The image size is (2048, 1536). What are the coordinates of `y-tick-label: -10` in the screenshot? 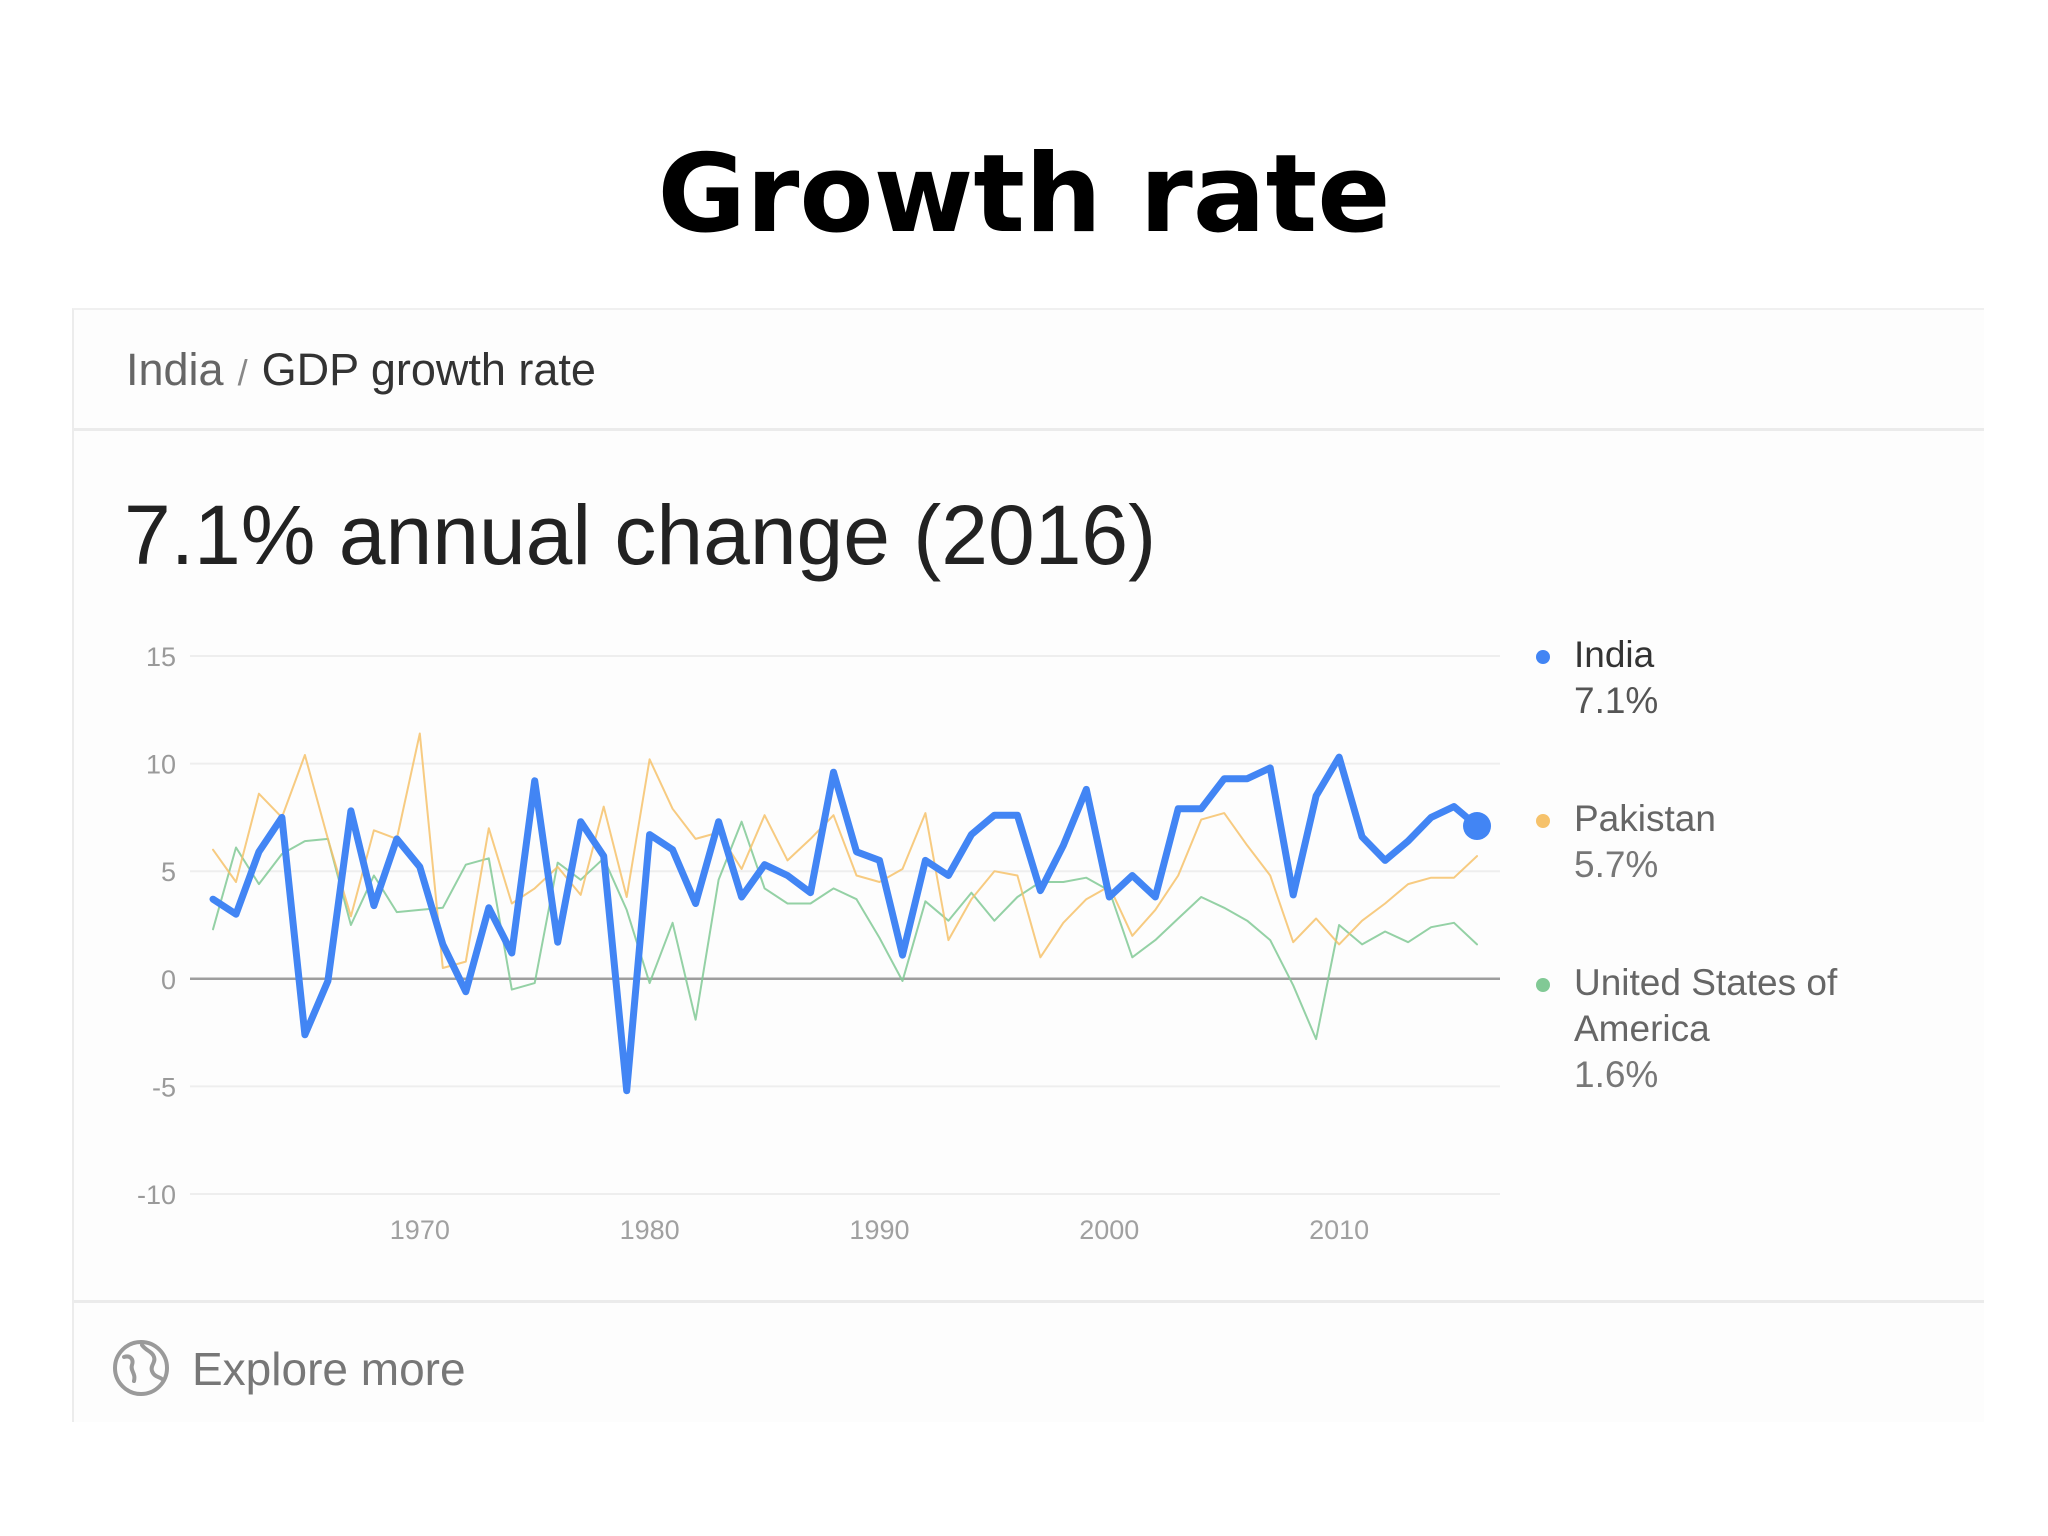 It's located at (156, 1195).